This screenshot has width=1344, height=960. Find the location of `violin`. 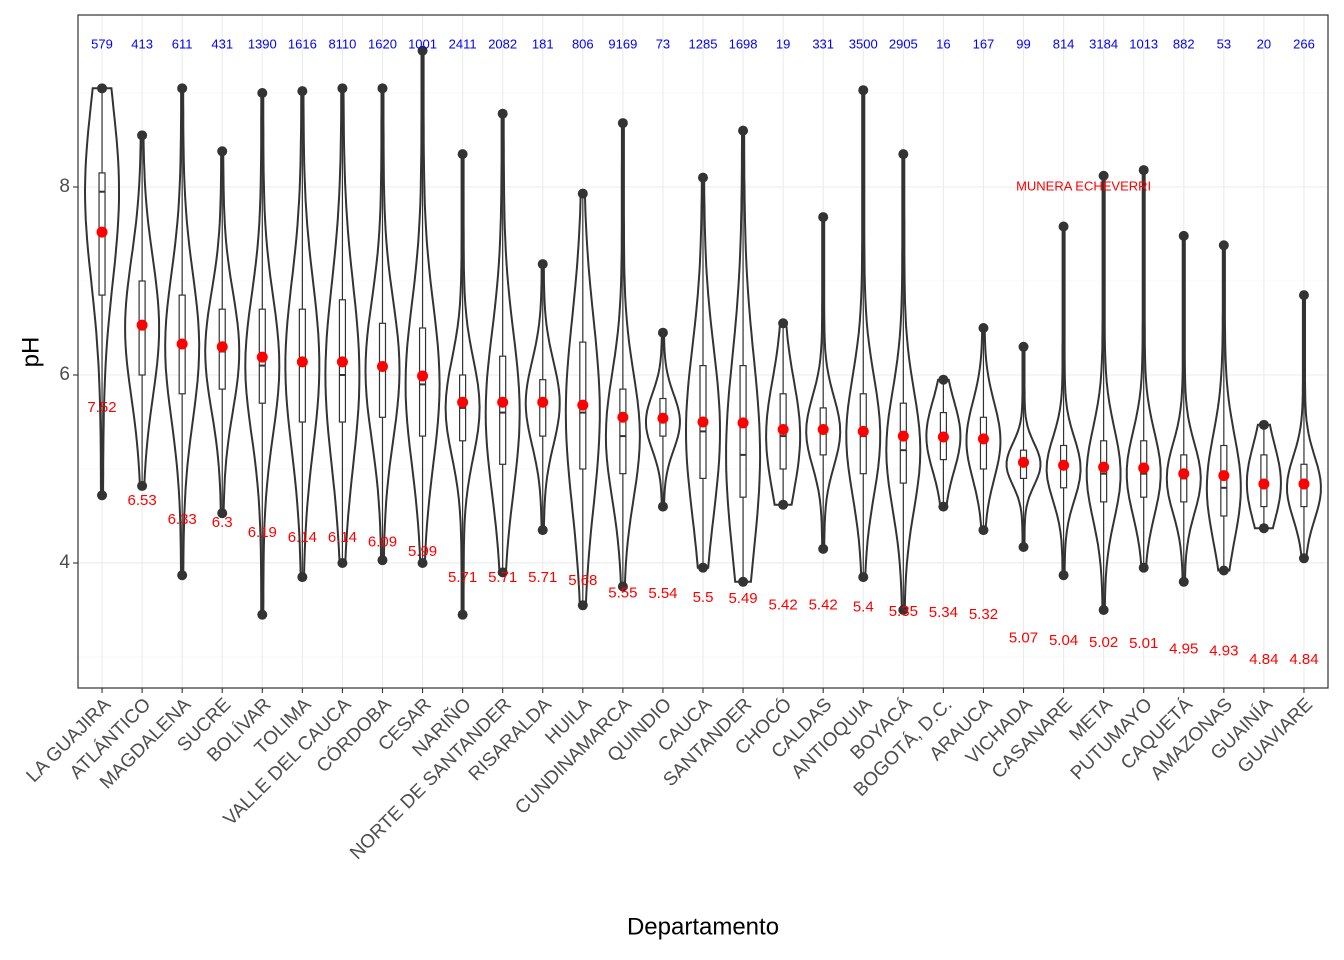

violin is located at coordinates (101, 292).